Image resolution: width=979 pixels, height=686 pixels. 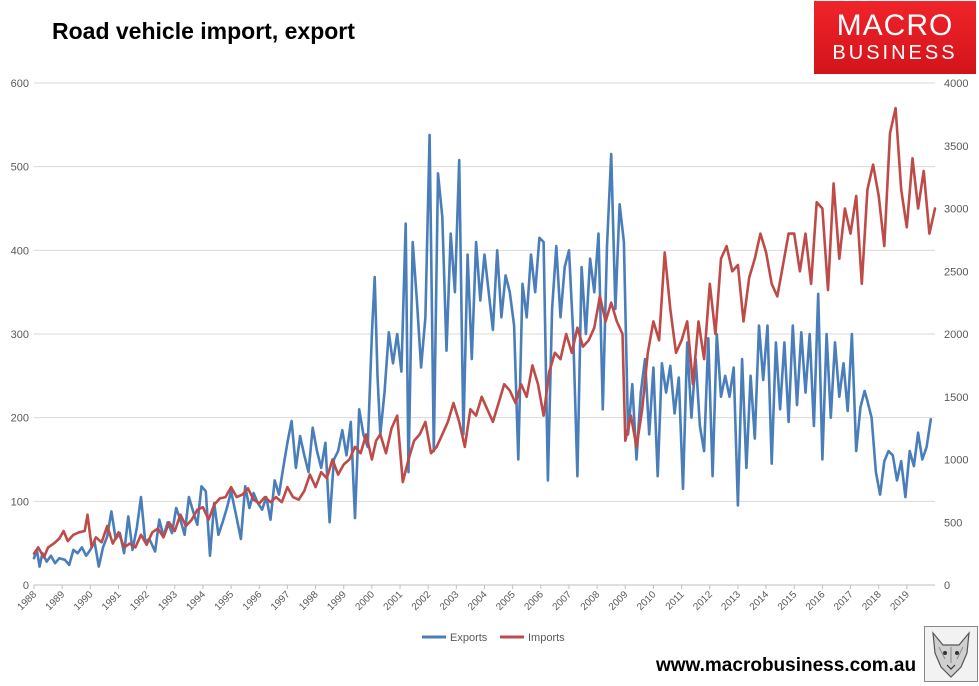 I want to click on y-right-tick-label: 2000, so click(x=956, y=335).